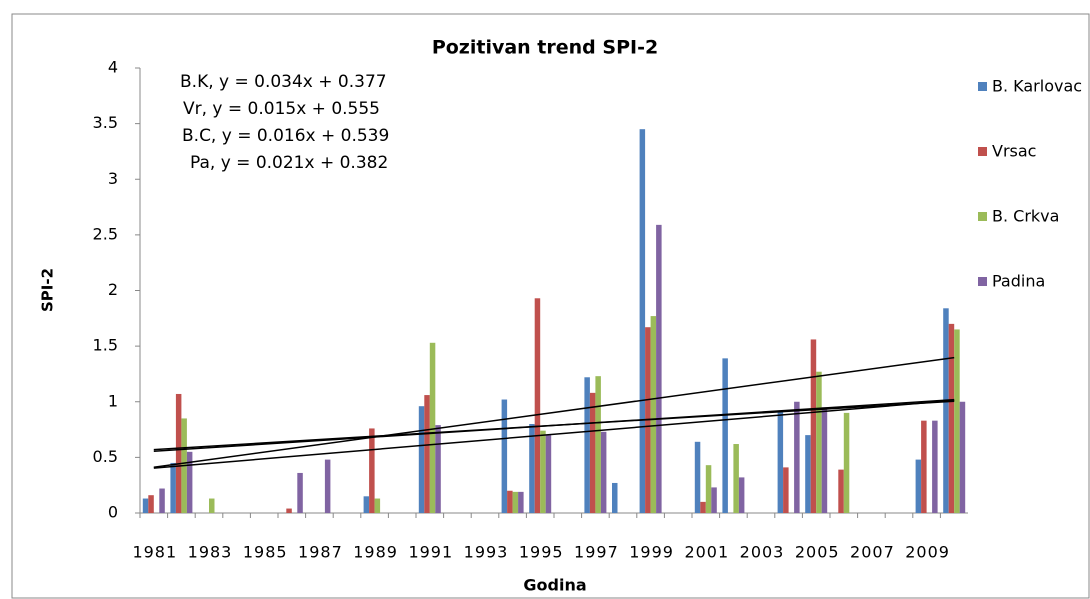 This screenshot has width=1090, height=599. What do you see at coordinates (265, 552) in the screenshot?
I see `x-tick-label: 1985` at bounding box center [265, 552].